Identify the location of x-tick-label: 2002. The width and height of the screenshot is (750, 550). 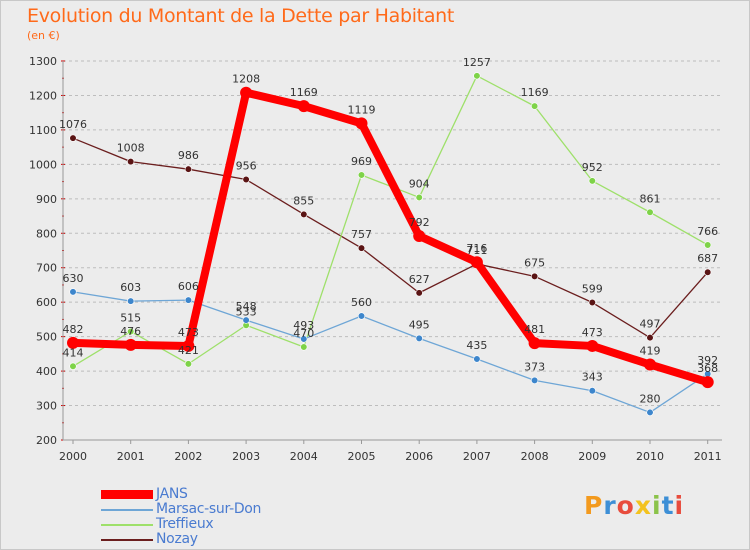
(188, 456).